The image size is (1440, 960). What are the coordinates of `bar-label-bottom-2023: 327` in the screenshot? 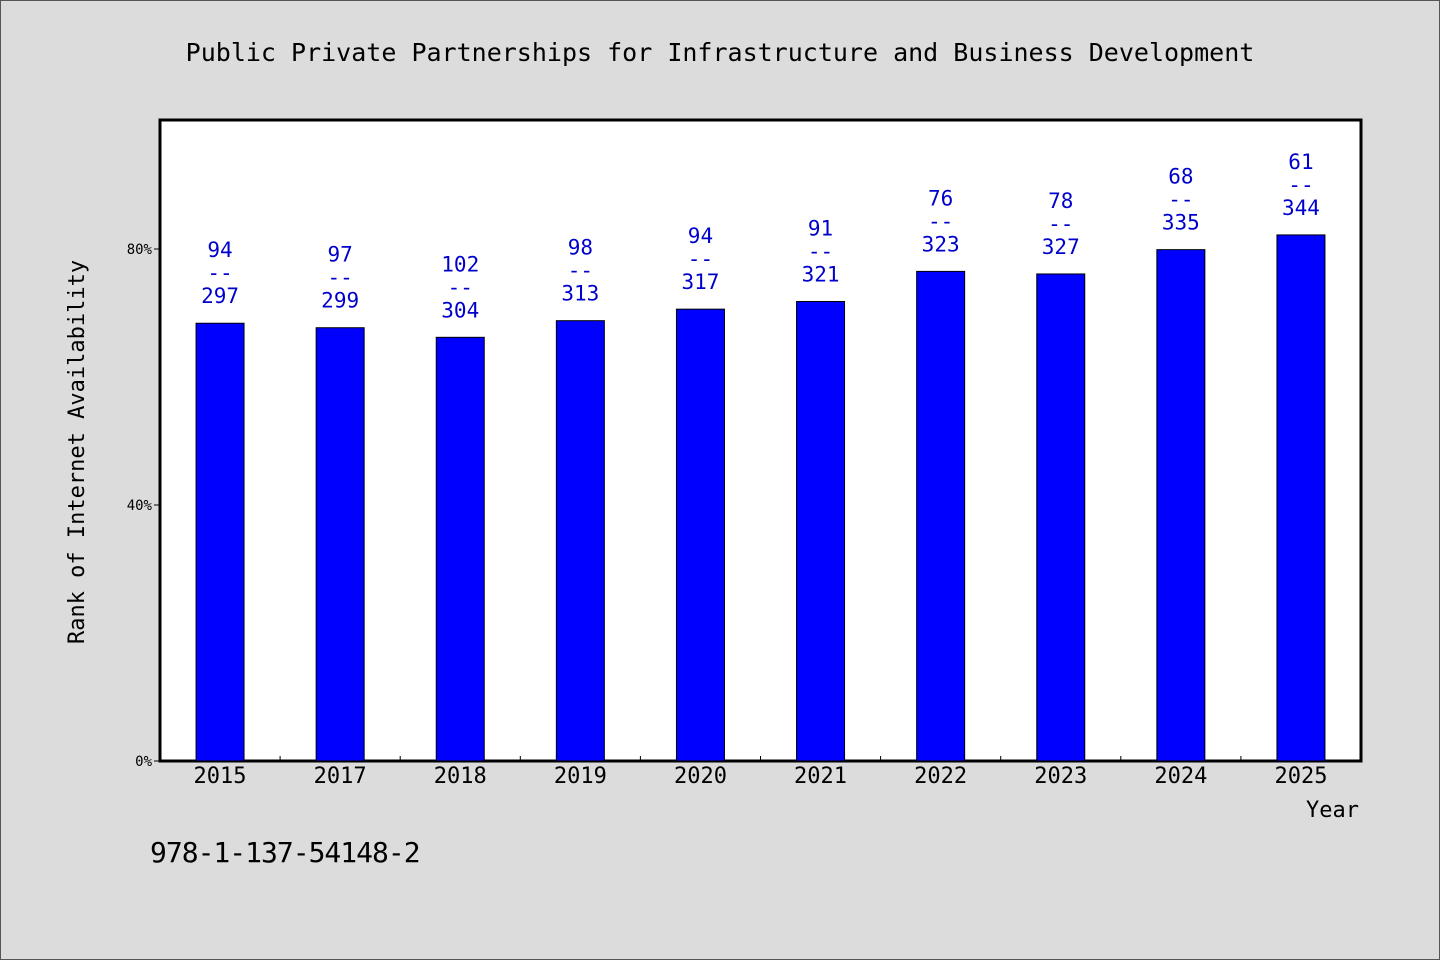 It's located at (1061, 247).